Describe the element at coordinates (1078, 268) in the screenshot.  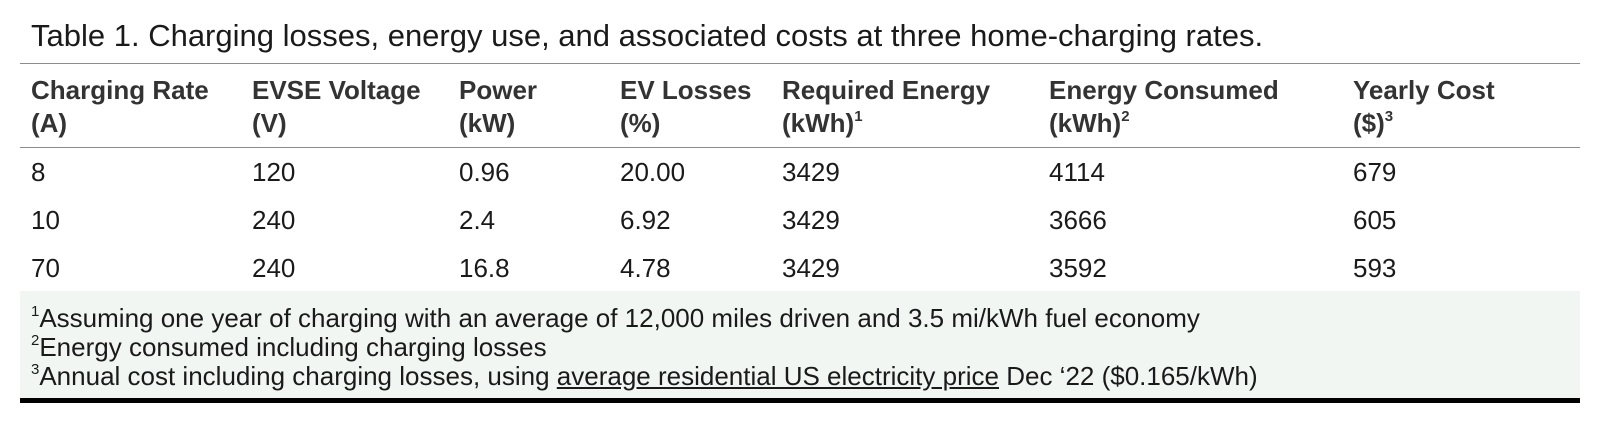
I see `cell-energy-consumed: 3592` at that location.